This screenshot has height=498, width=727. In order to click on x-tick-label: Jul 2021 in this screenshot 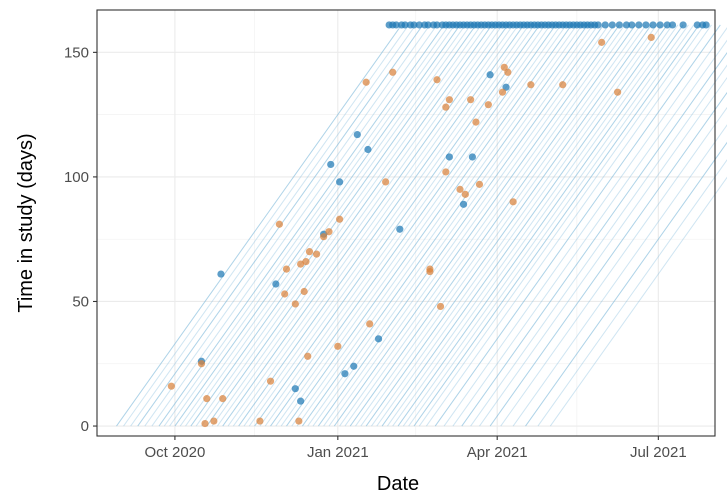, I will do `click(658, 452)`.